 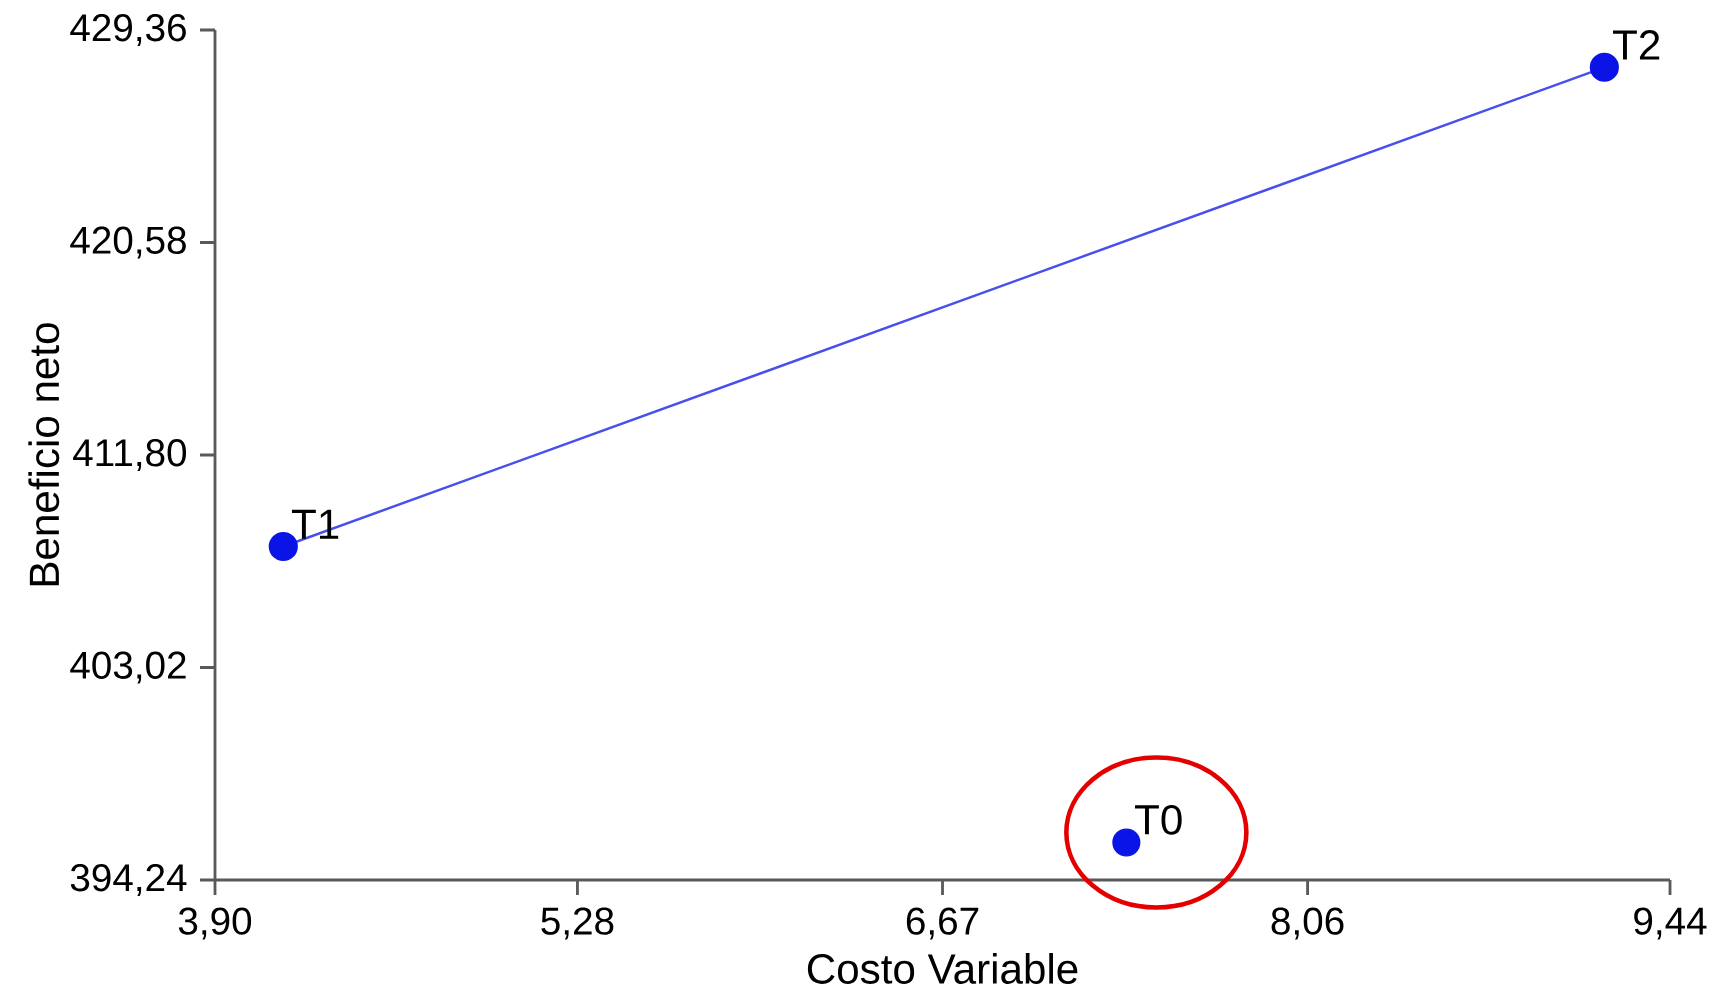 I want to click on x-tick-label: 6,67, so click(x=942, y=923).